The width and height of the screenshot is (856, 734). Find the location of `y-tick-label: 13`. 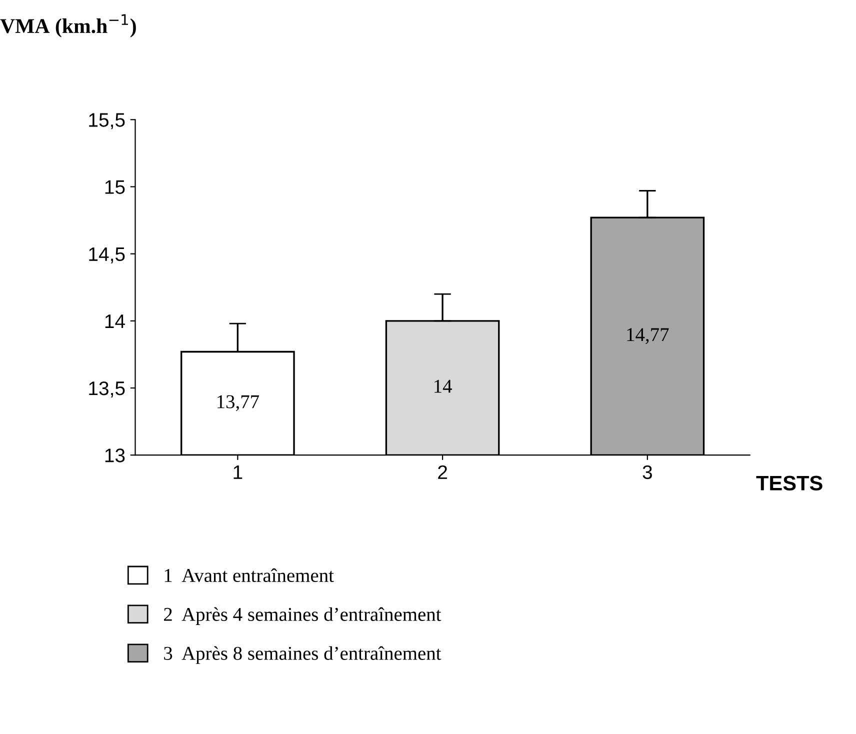

y-tick-label: 13 is located at coordinates (115, 455).